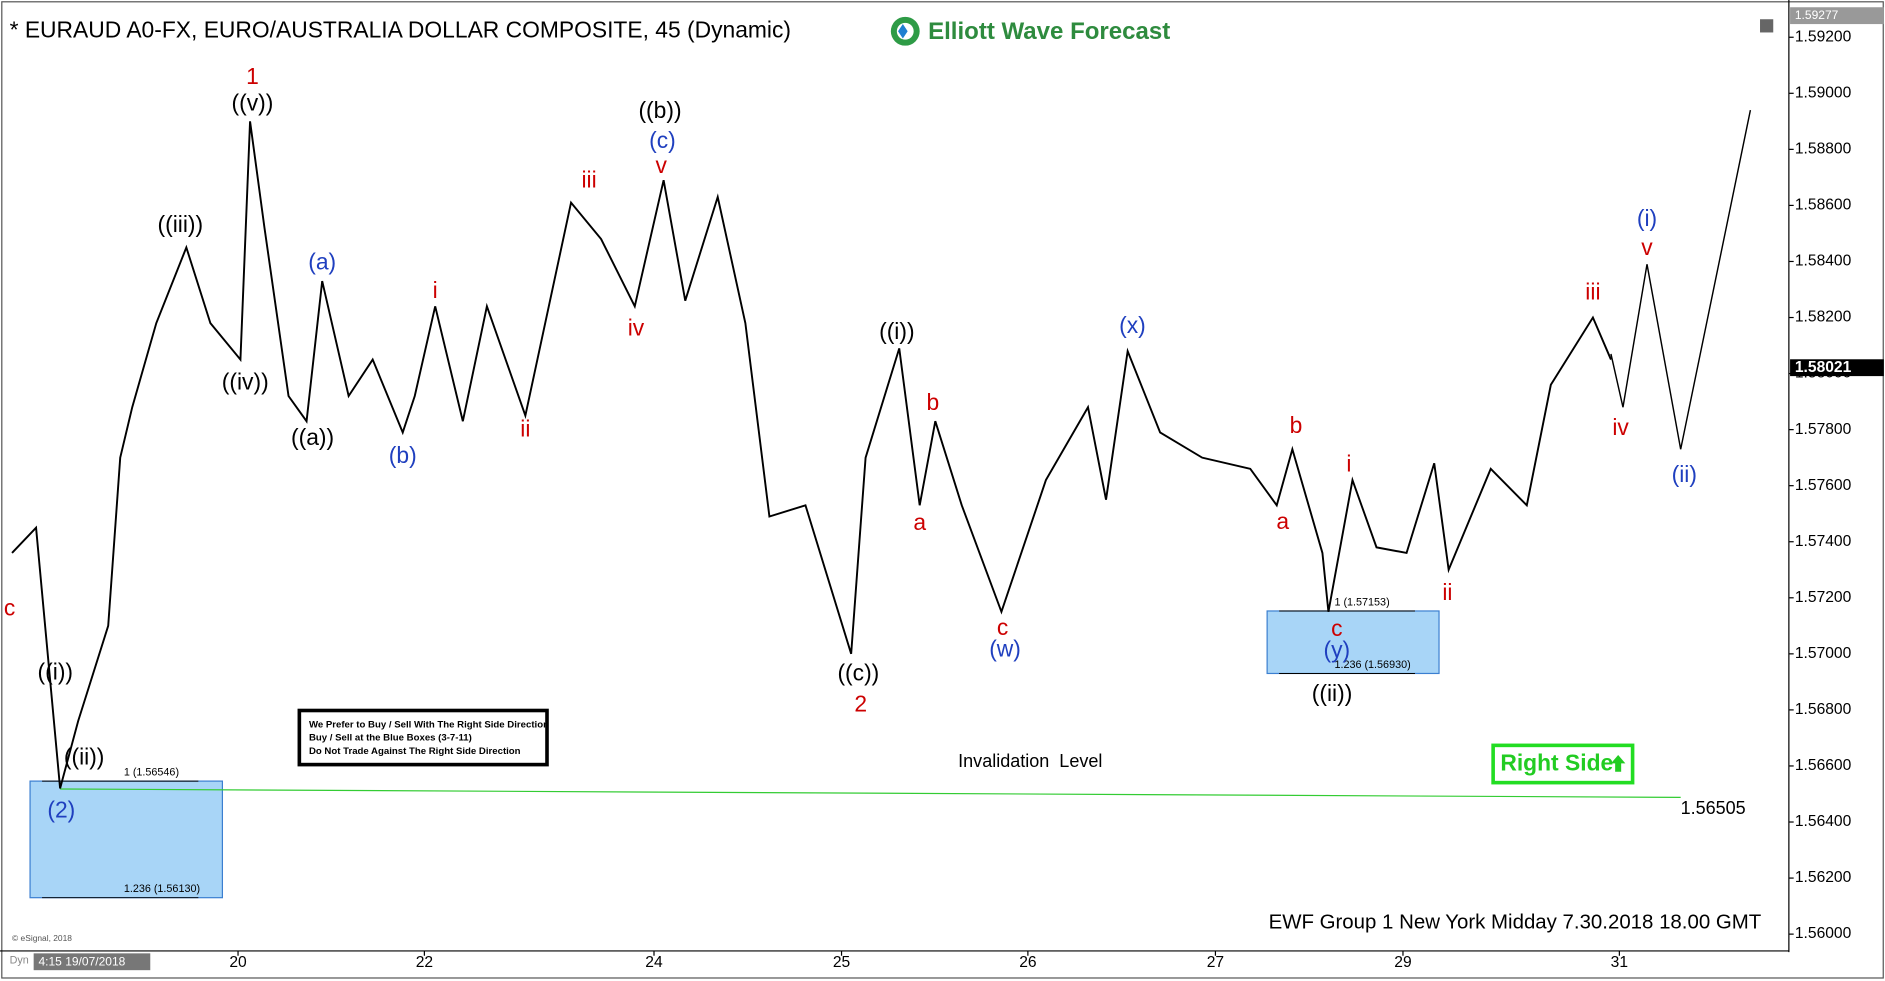  What do you see at coordinates (390, 738) in the screenshot?
I see `note-line: Buy / Sell at the Blue Boxes (3-7-11)` at bounding box center [390, 738].